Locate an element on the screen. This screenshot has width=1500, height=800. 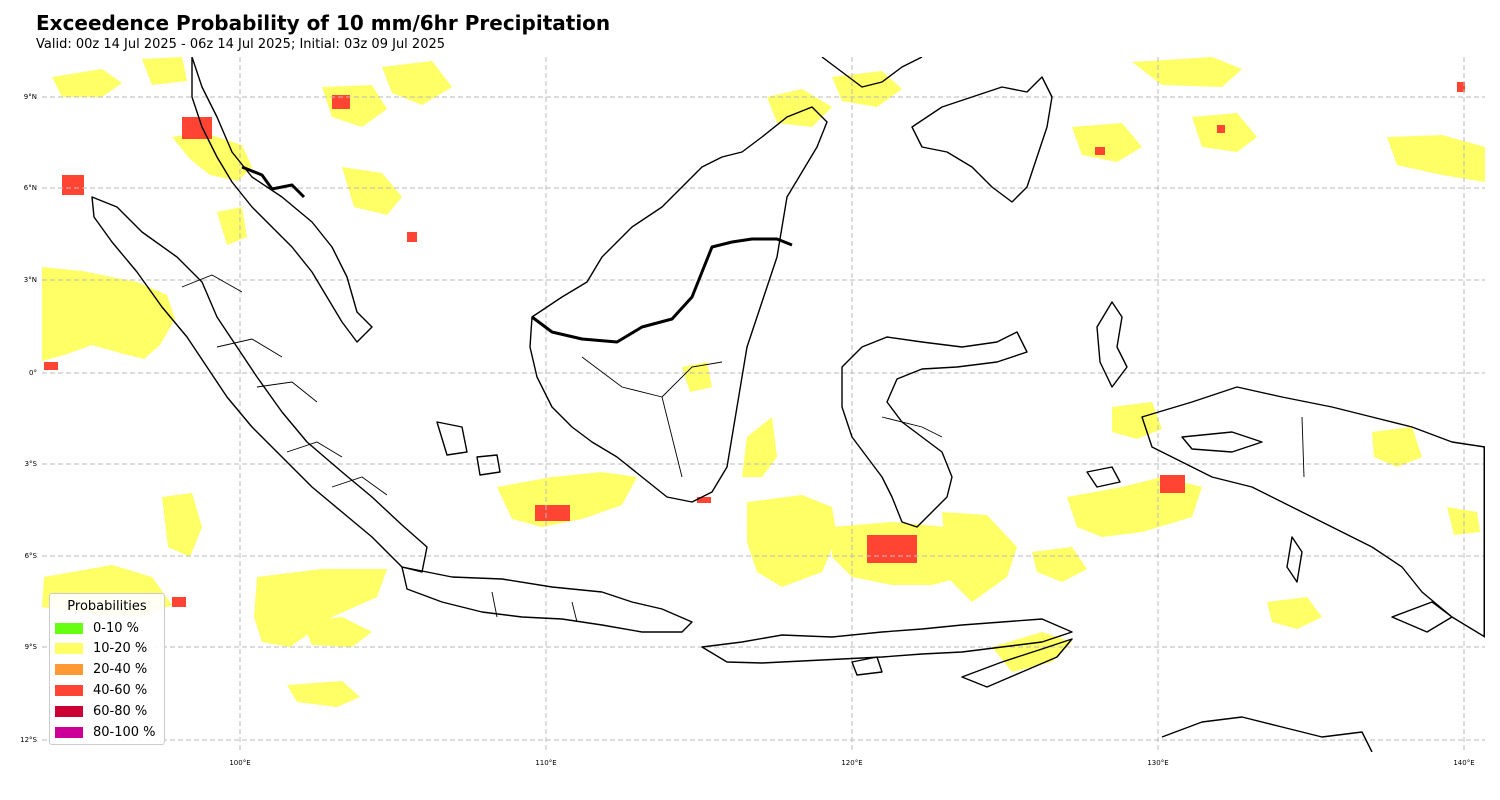
legend-item: 20-40 % is located at coordinates (101, 669).